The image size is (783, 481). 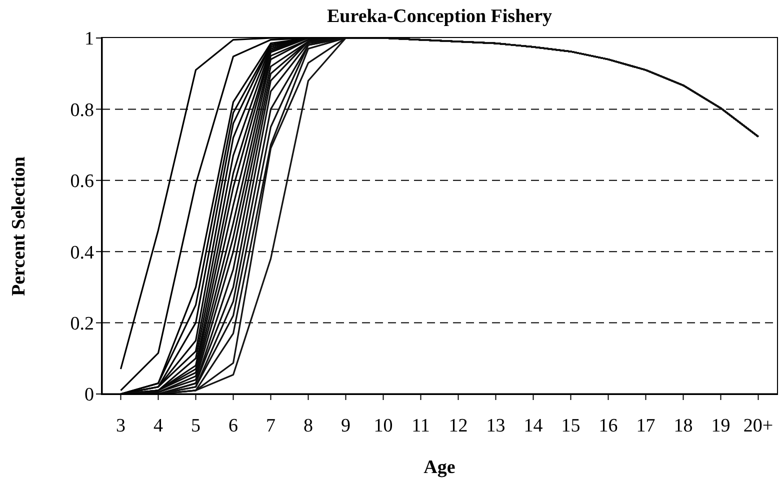 I want to click on x-tick-label: 16, so click(x=608, y=425).